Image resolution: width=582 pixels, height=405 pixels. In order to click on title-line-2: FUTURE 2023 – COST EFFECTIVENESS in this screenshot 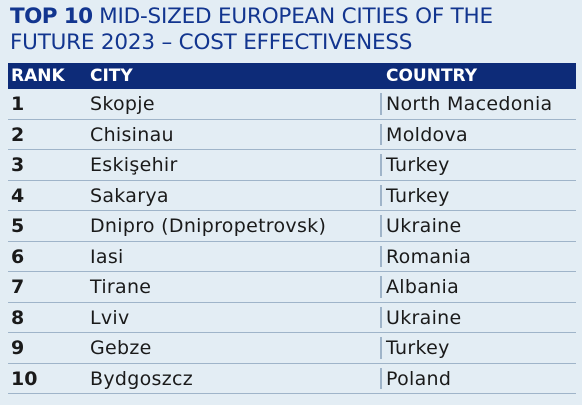, I will do `click(211, 42)`.